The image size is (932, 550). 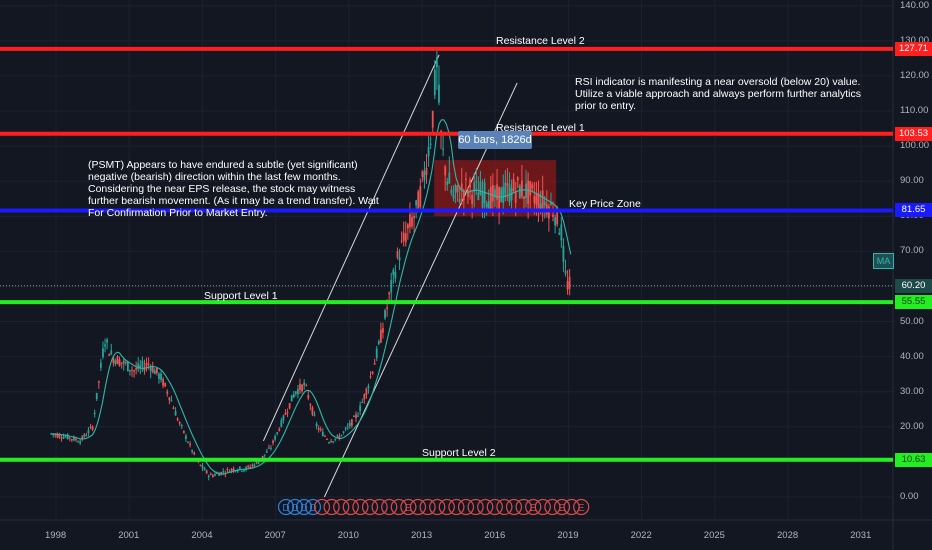 I want to click on time-tick-label: 2022, so click(x=641, y=535).